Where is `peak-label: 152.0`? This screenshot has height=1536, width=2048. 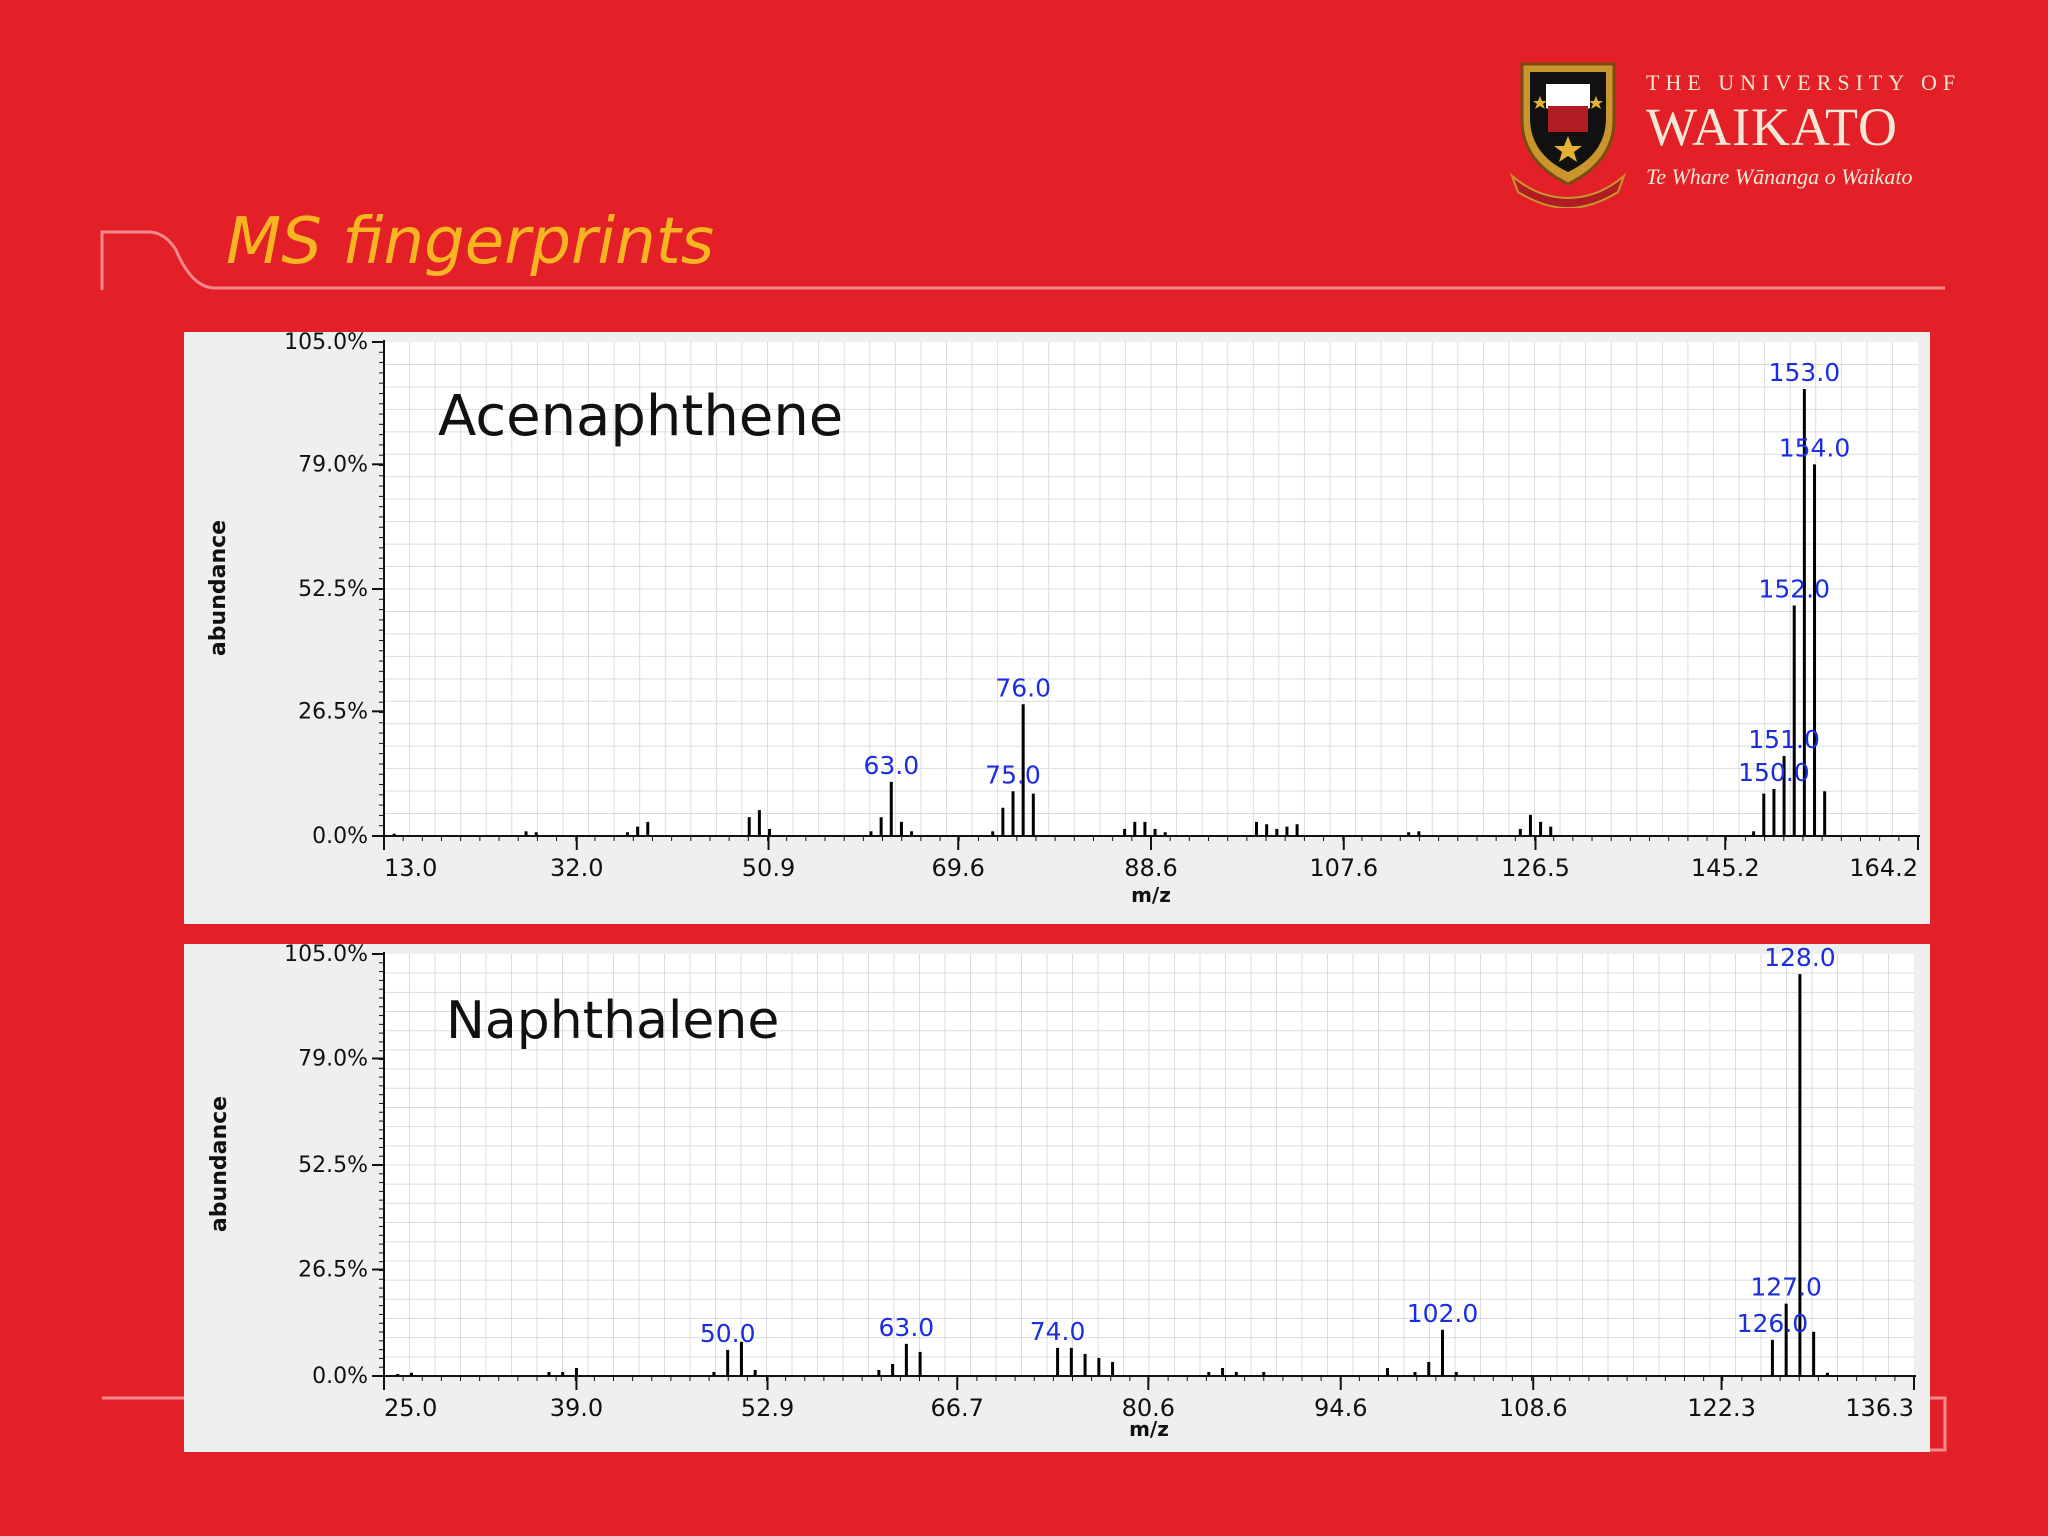 peak-label: 152.0 is located at coordinates (1794, 588).